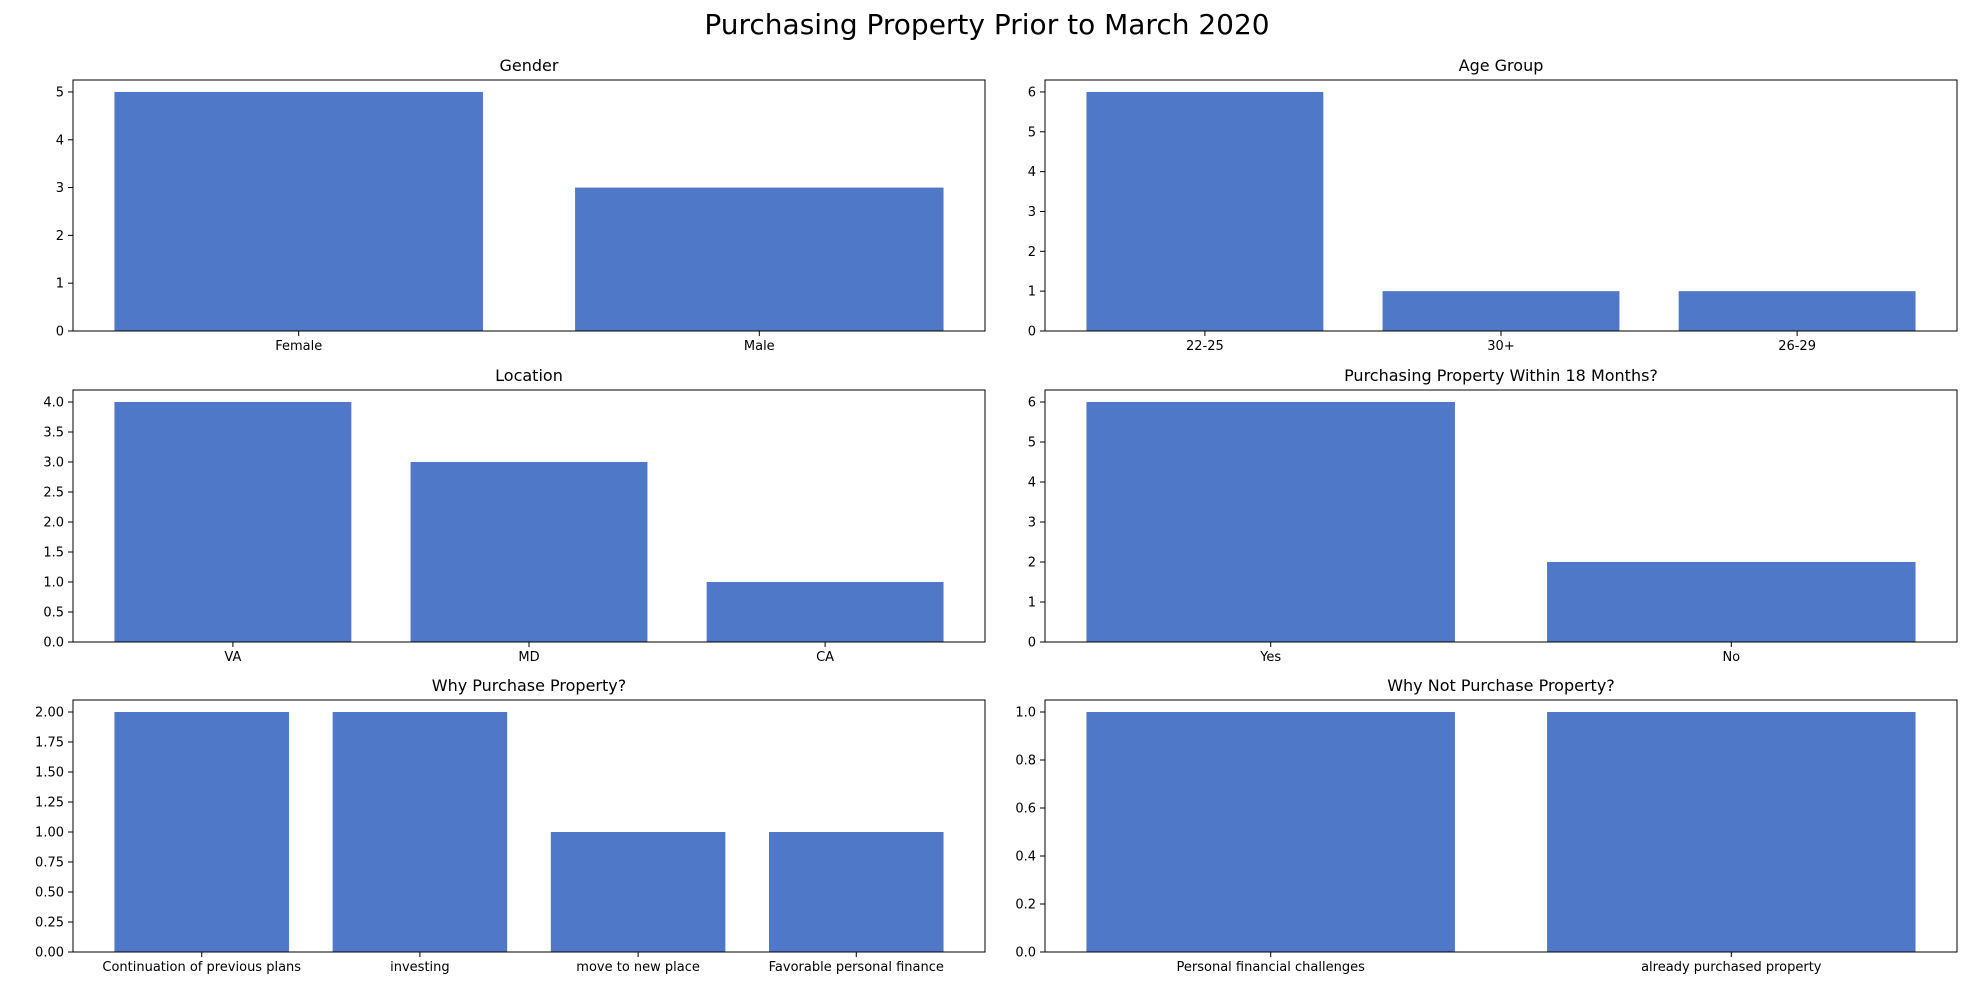 This screenshot has height=986, width=1974. I want to click on x-tick-label: 22-25, so click(1205, 346).